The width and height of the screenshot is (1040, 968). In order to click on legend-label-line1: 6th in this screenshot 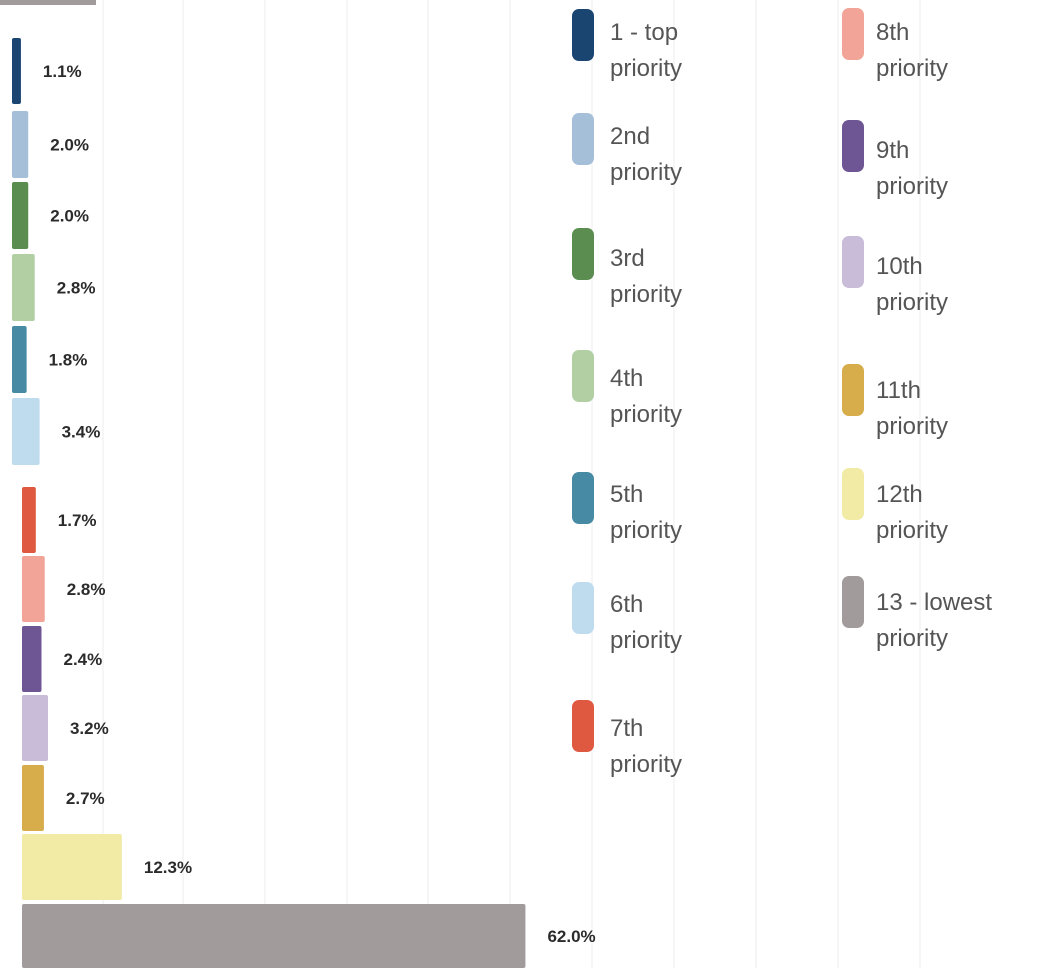, I will do `click(626, 604)`.